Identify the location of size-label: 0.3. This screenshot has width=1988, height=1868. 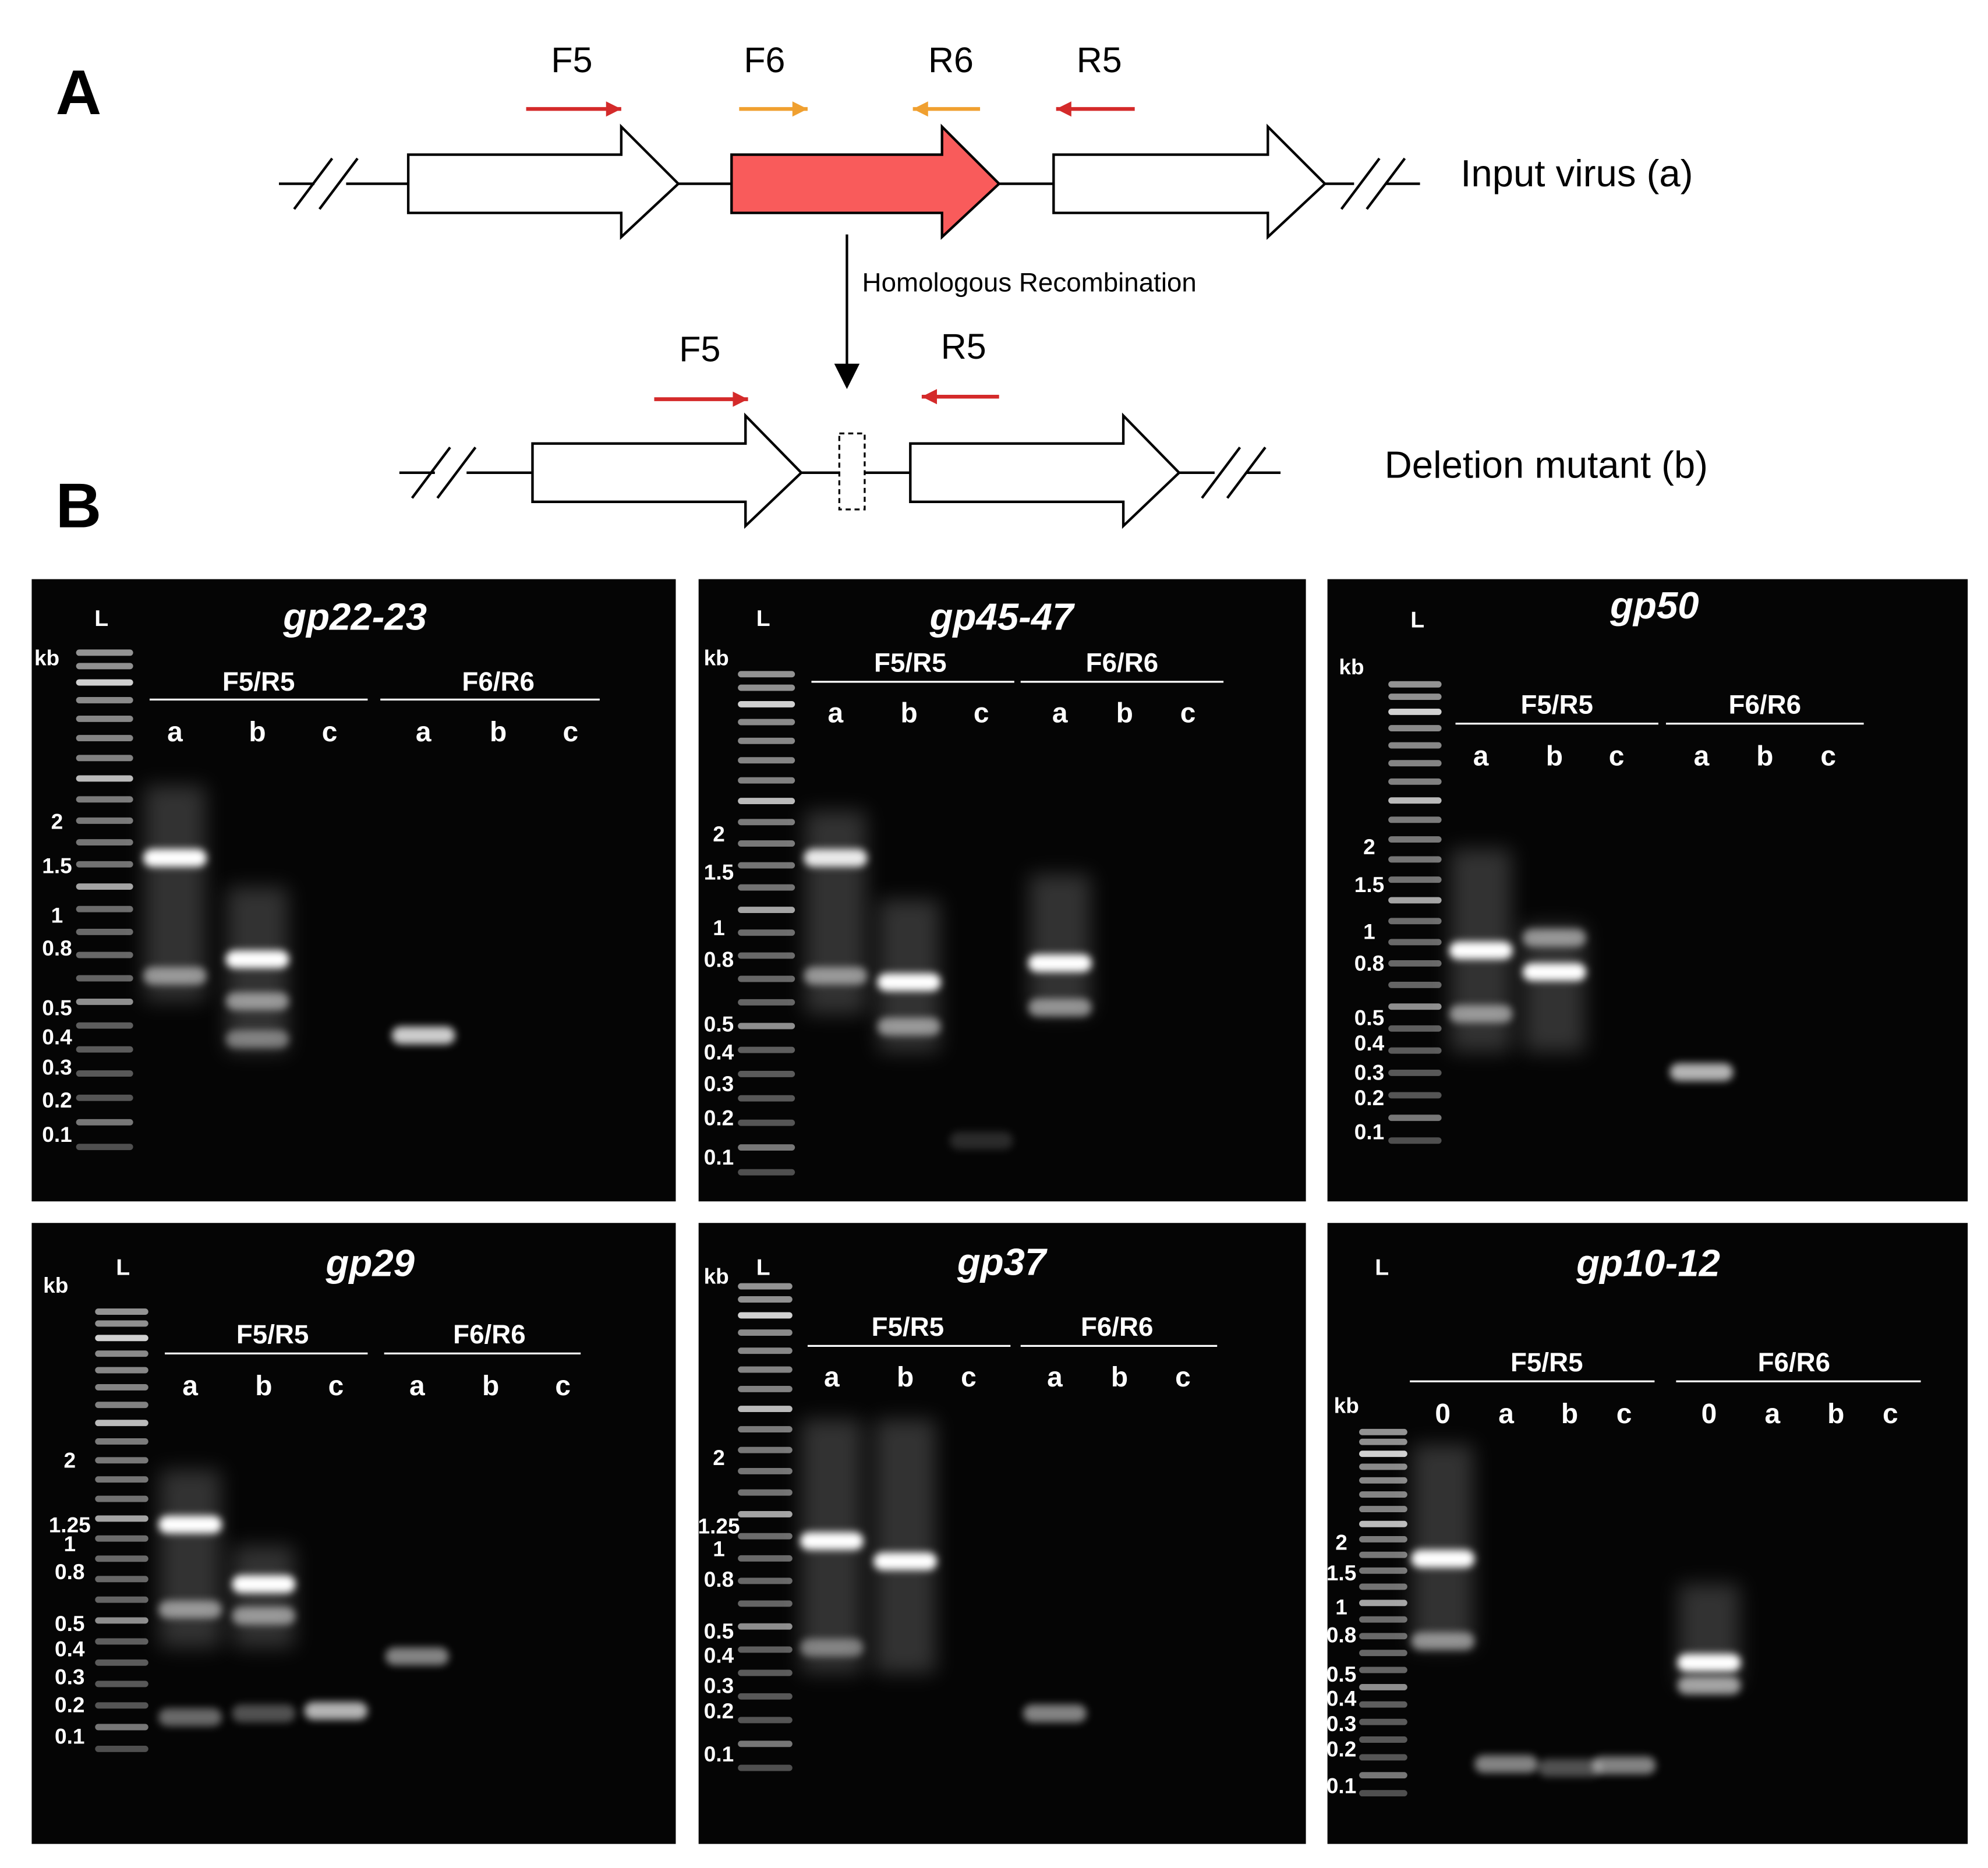
(719, 1084).